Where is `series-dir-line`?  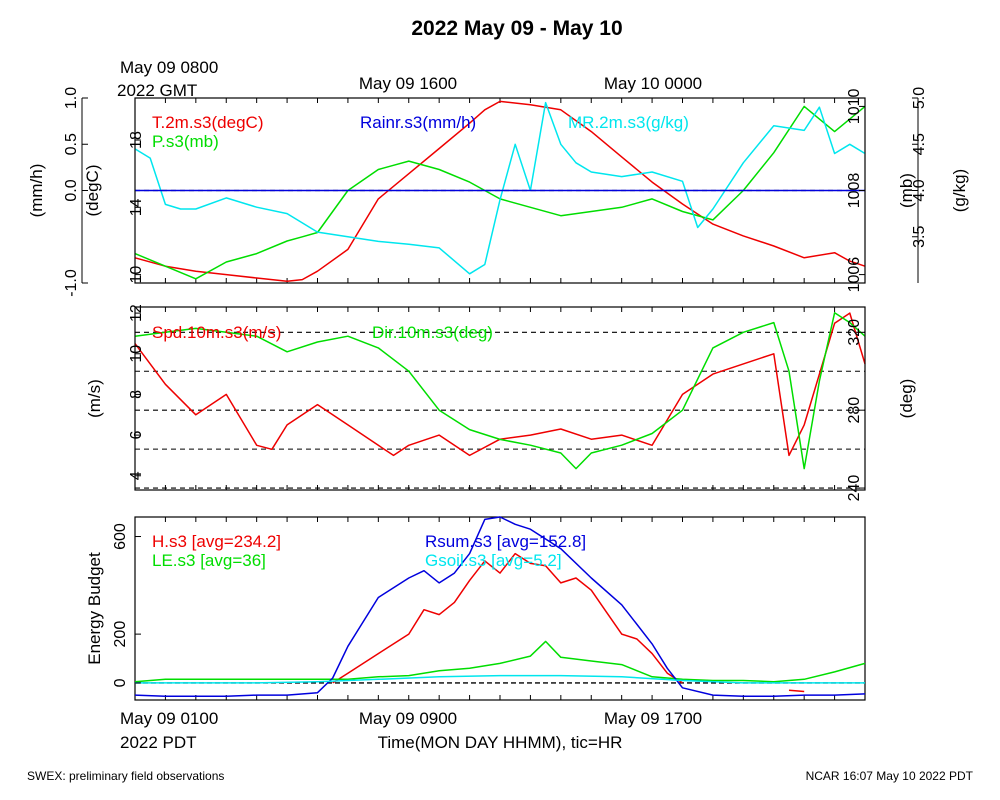
series-dir-line is located at coordinates (500, 391).